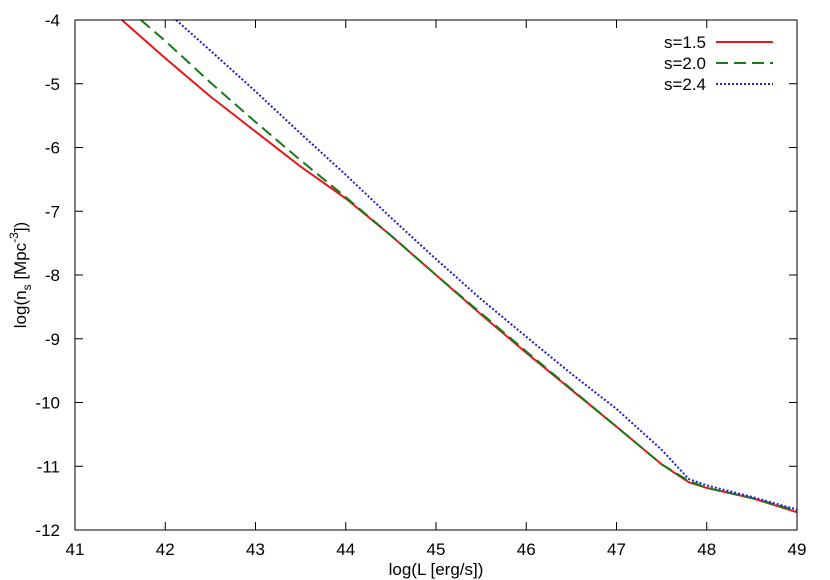  Describe the element at coordinates (52, 339) in the screenshot. I see `y-tick-label: -9` at that location.